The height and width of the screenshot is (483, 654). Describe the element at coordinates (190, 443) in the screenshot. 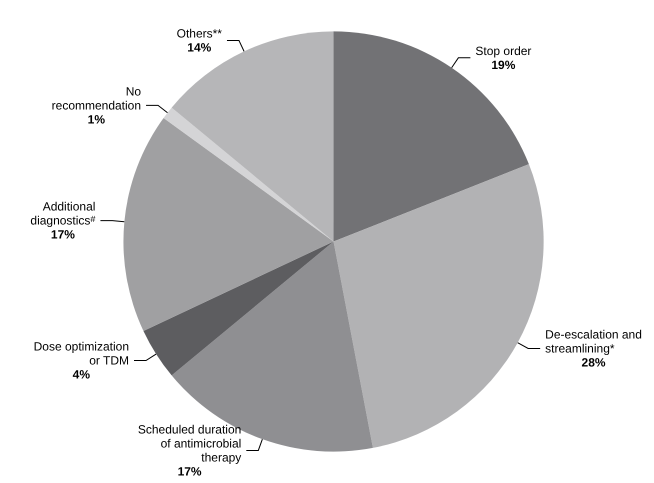

I see `slice-label: Scheduled duration of antimicrobial therapy` at that location.